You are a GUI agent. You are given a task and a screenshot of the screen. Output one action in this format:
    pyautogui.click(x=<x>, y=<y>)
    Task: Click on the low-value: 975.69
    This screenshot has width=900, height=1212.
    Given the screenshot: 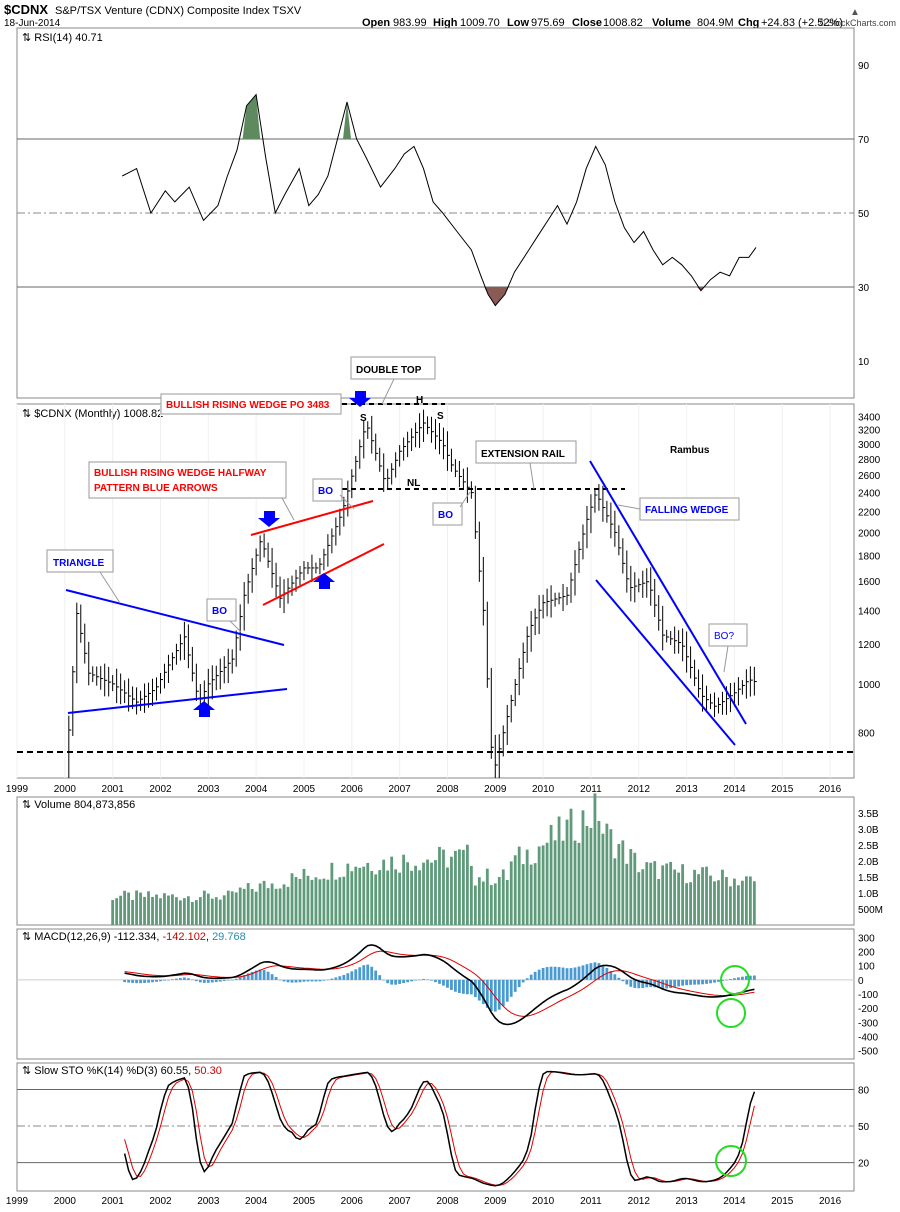 What is the action you would take?
    pyautogui.click(x=548, y=23)
    